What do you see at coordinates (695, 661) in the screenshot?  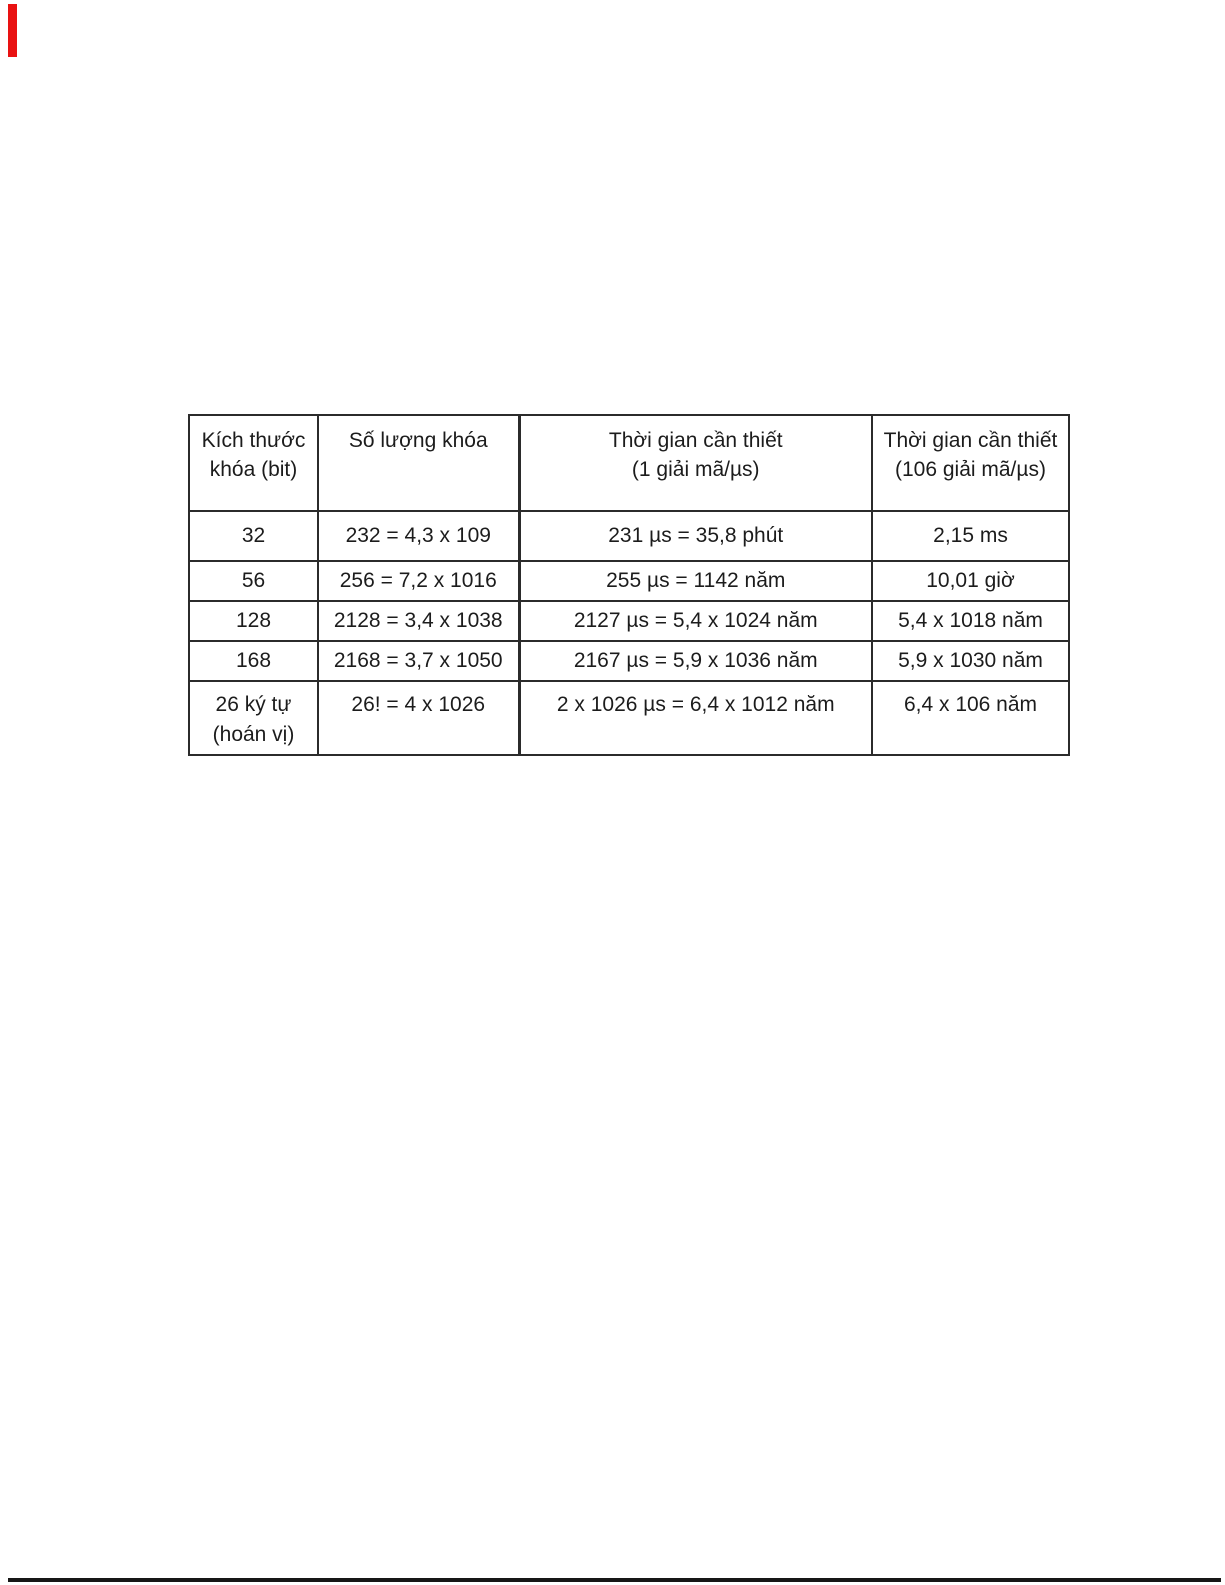 I see `table-cell: 2167 µs = 5,9 x 1036 năm` at bounding box center [695, 661].